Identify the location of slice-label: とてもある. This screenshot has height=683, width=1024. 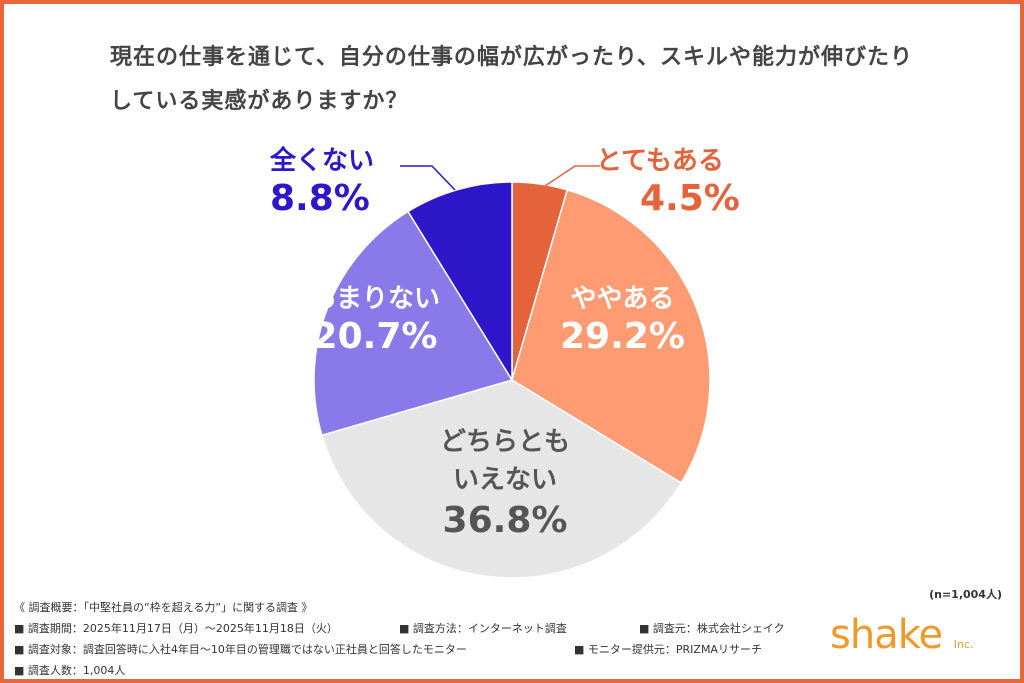
(659, 161).